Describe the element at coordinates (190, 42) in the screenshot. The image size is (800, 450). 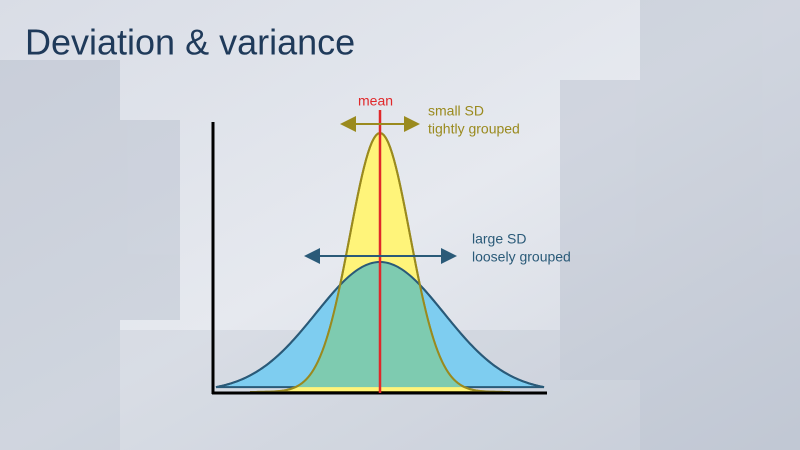
I see `title: Deviation & variance` at that location.